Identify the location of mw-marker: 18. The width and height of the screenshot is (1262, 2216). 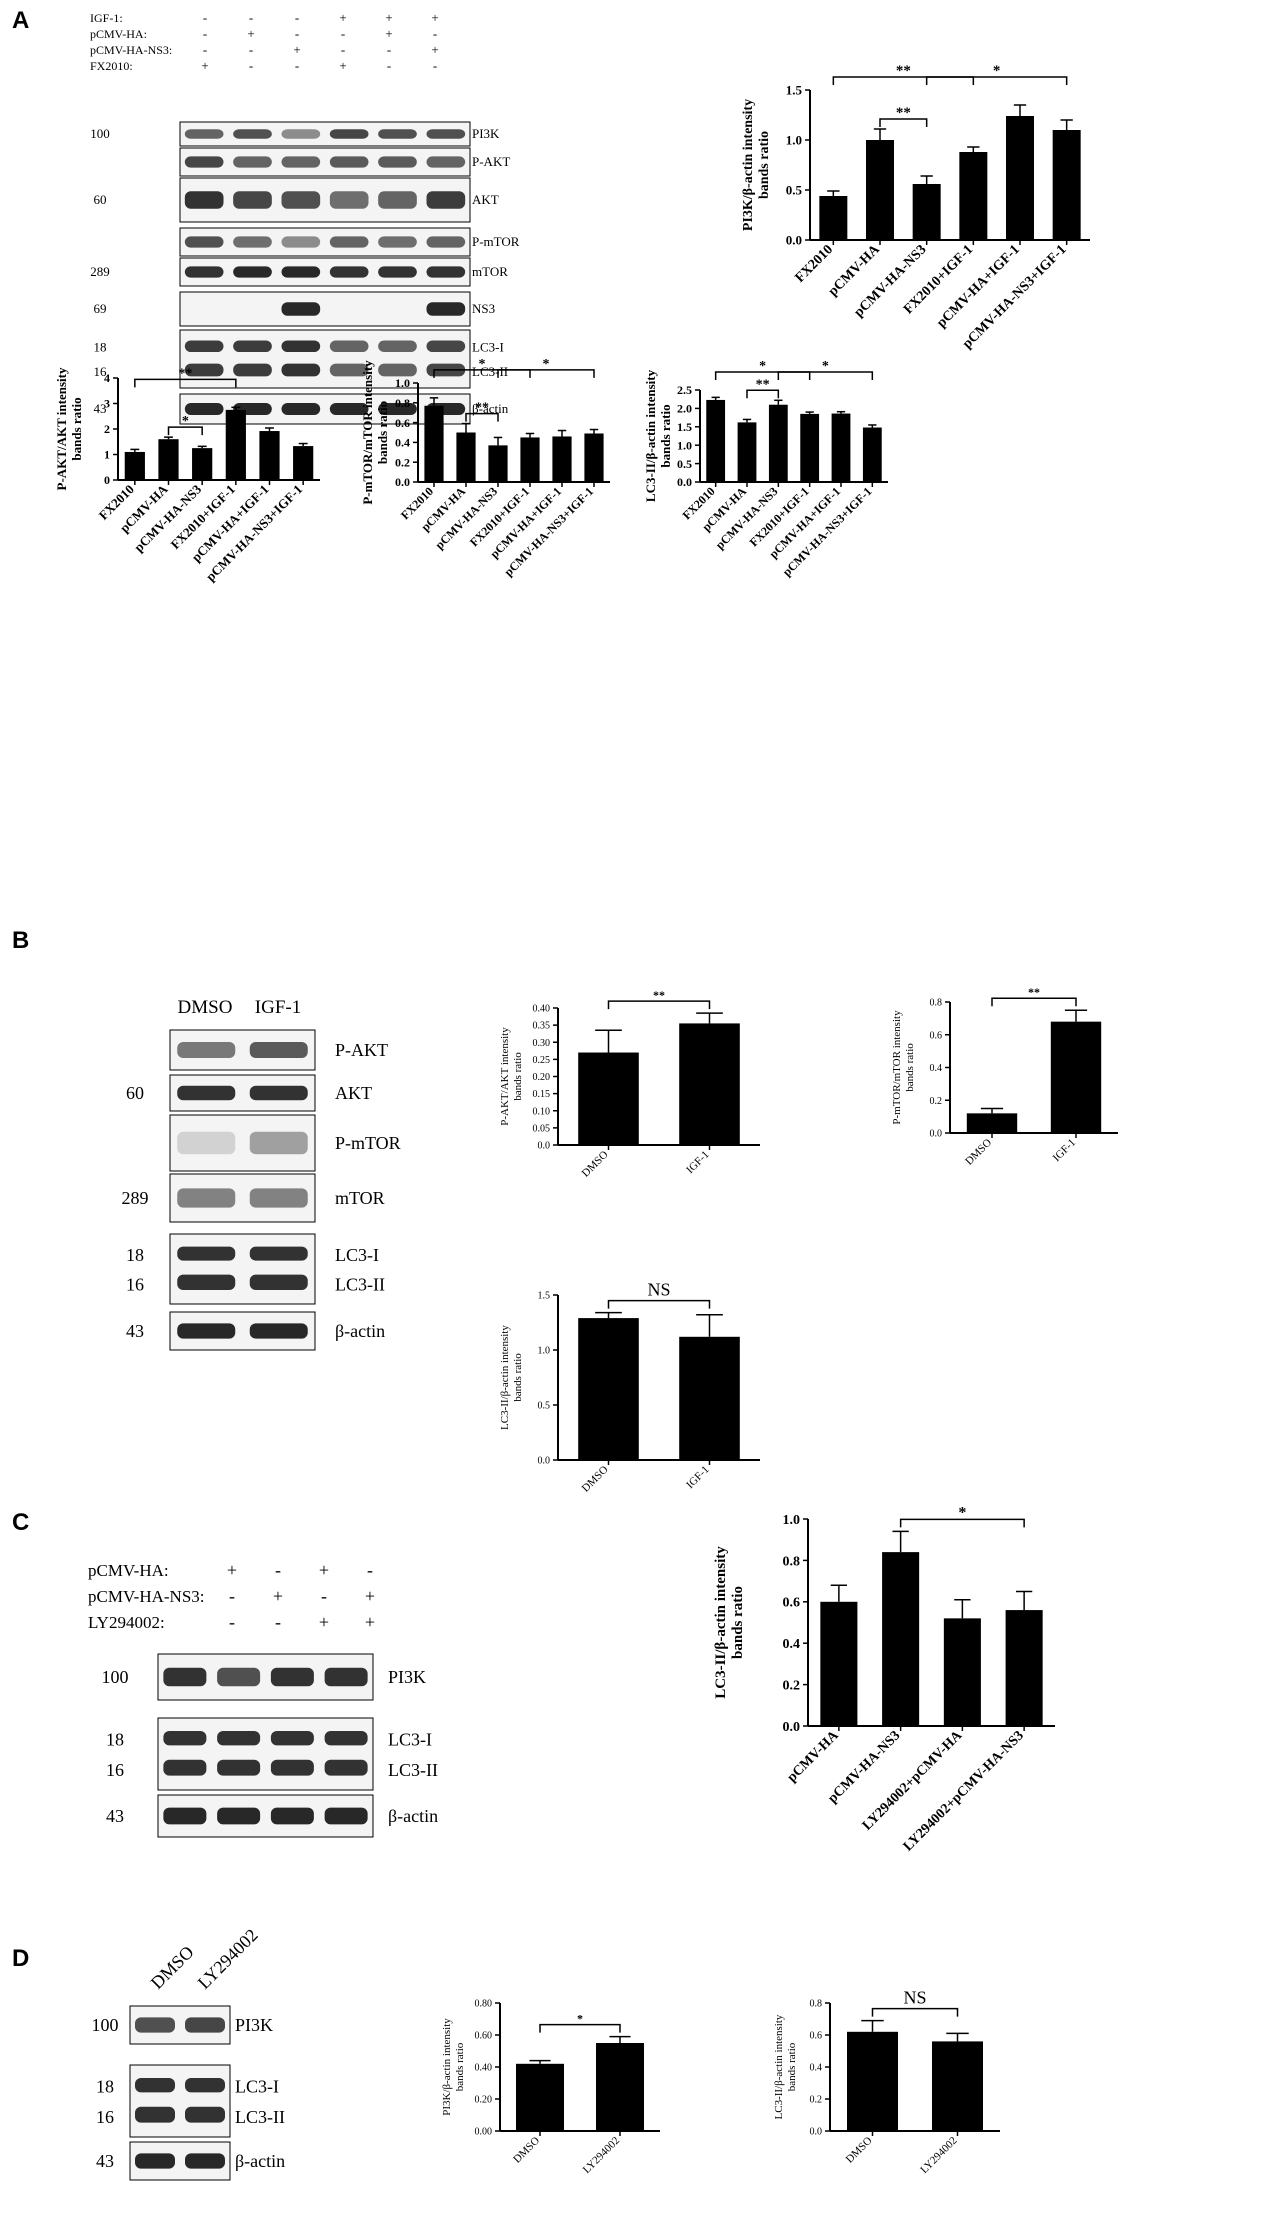
(105, 2087).